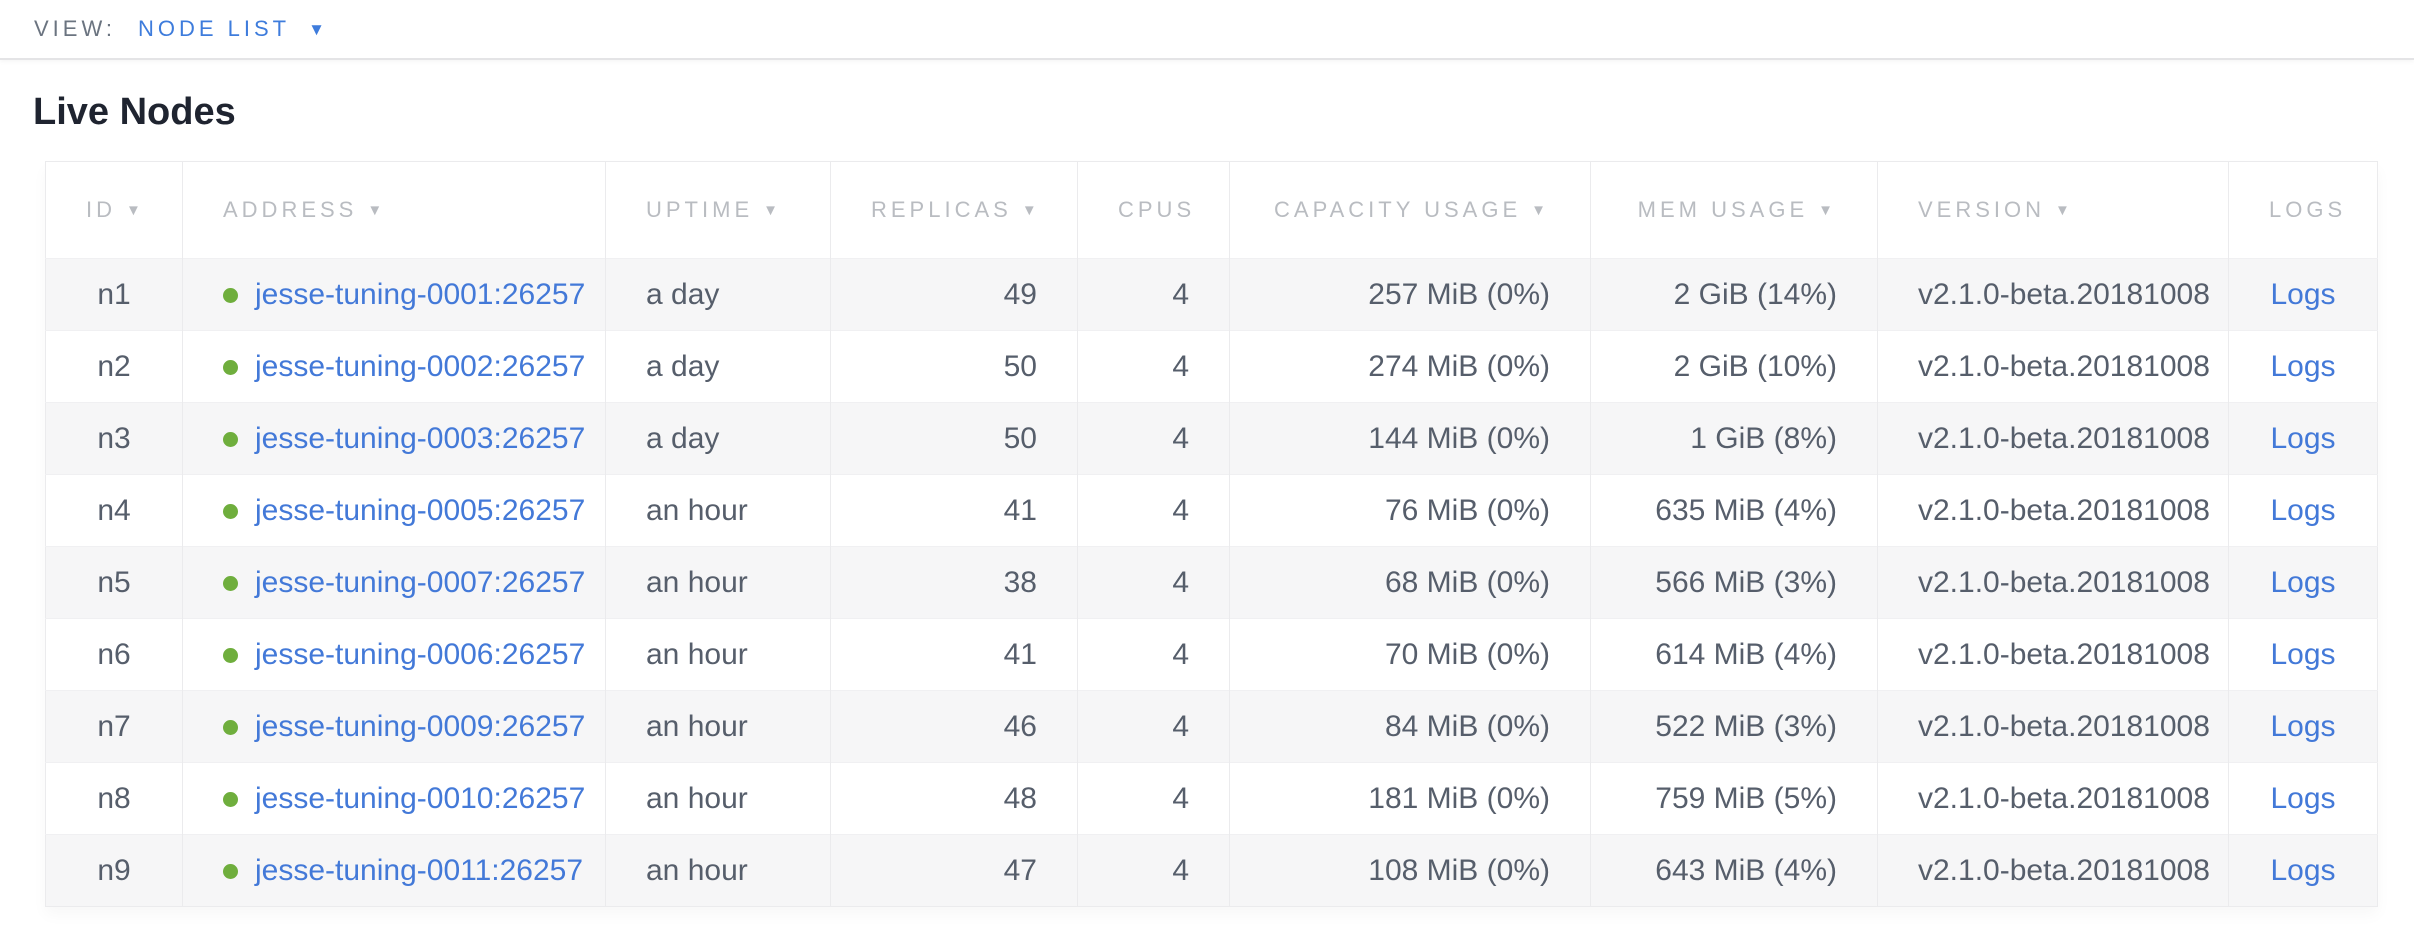 Image resolution: width=2414 pixels, height=948 pixels. Describe the element at coordinates (1410, 510) in the screenshot. I see `cell-capacity: 76 MiB (0%)` at that location.